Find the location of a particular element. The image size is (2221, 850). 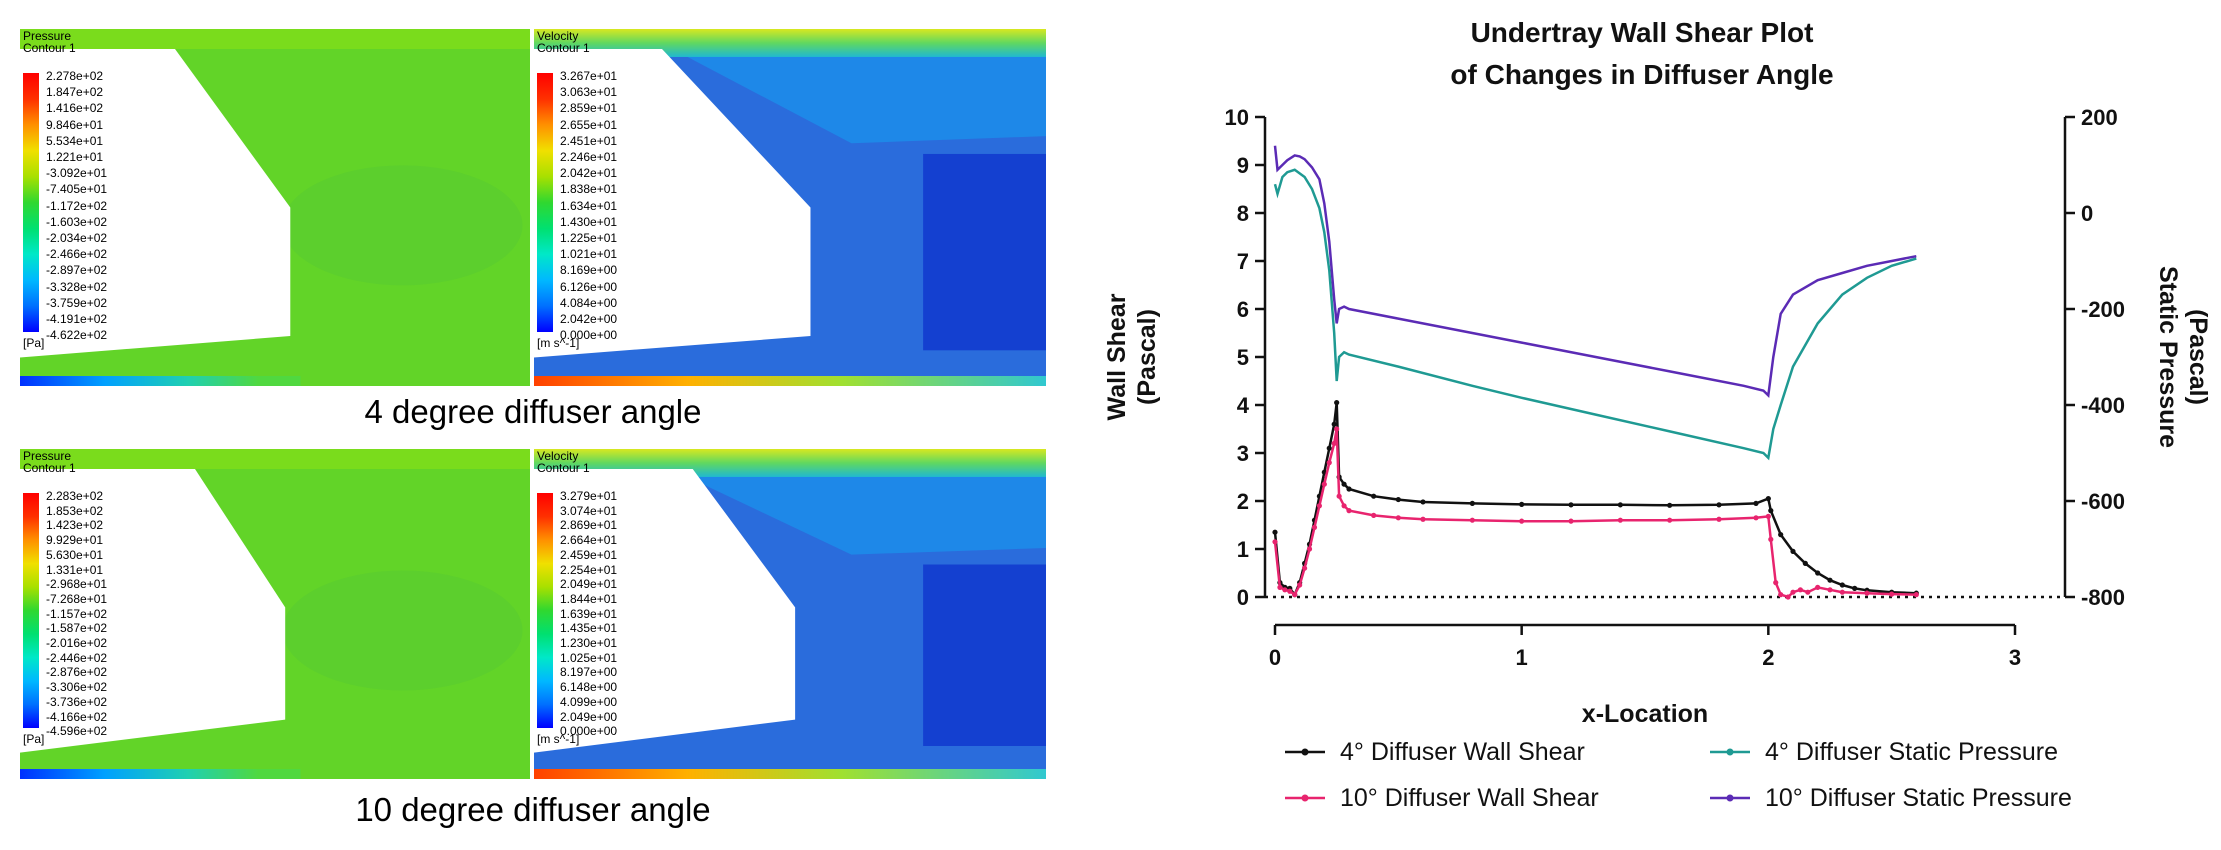

legend-tick: -2.034e+02 is located at coordinates (77, 238).